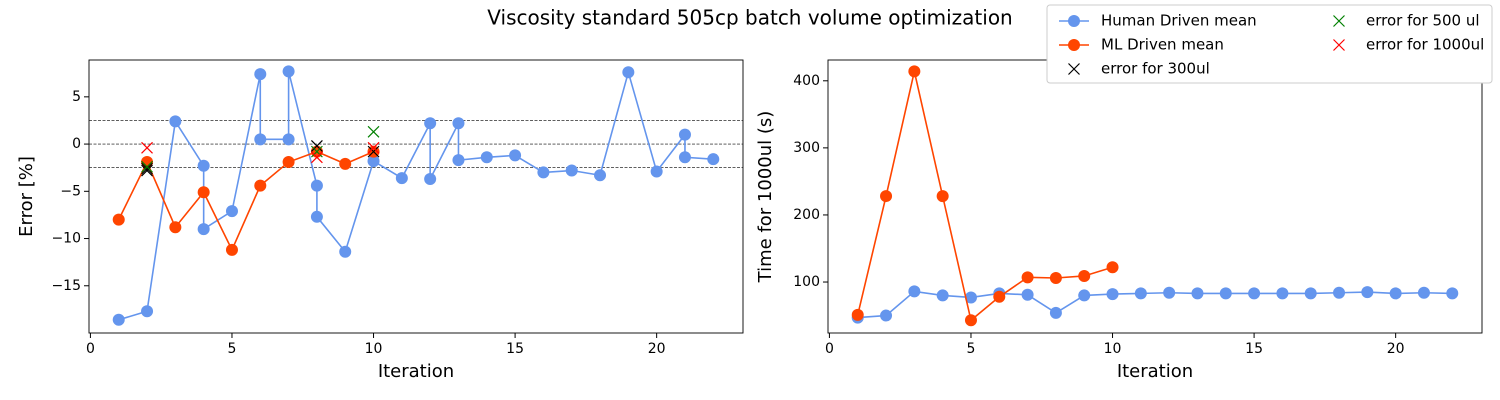 This screenshot has height=400, width=1500. I want to click on y-tick-label: −5, so click(70, 191).